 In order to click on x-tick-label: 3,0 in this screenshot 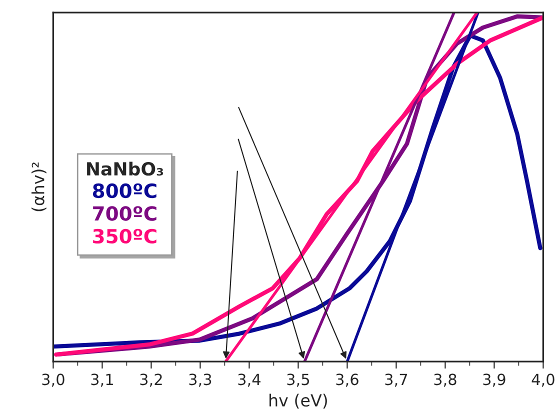, I will do `click(53, 380)`.